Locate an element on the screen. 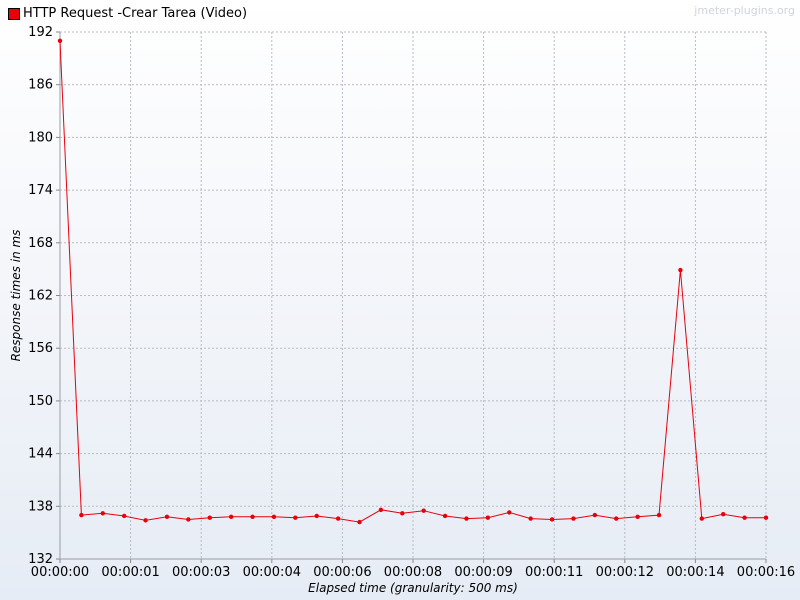  y-tick-label: 162 is located at coordinates (40, 296).